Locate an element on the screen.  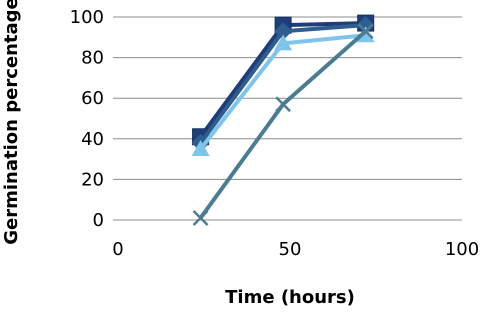
y-tick-label: 20 is located at coordinates (92, 179).